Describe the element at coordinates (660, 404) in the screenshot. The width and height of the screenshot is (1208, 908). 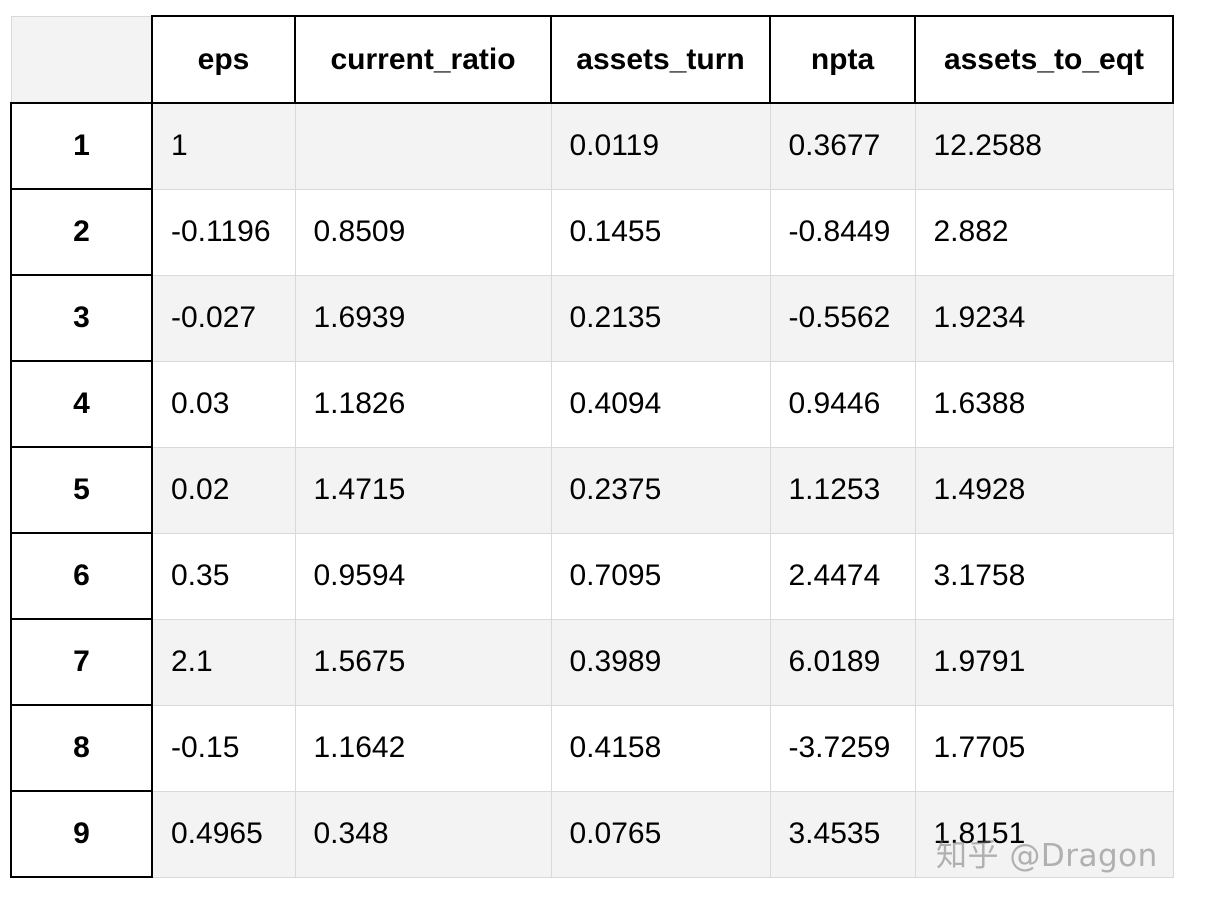
I see `cell-assets-turn: 0.4094` at that location.